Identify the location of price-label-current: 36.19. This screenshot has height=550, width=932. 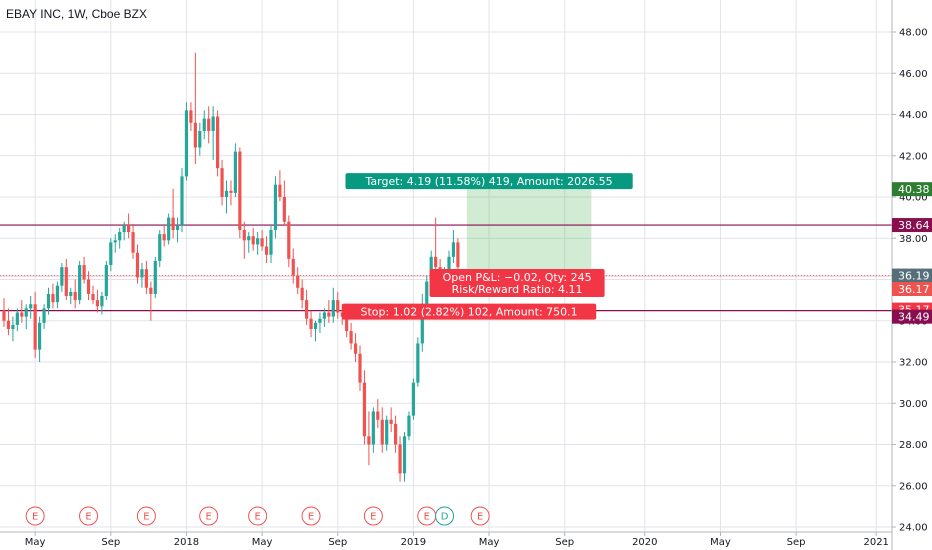
(912, 275).